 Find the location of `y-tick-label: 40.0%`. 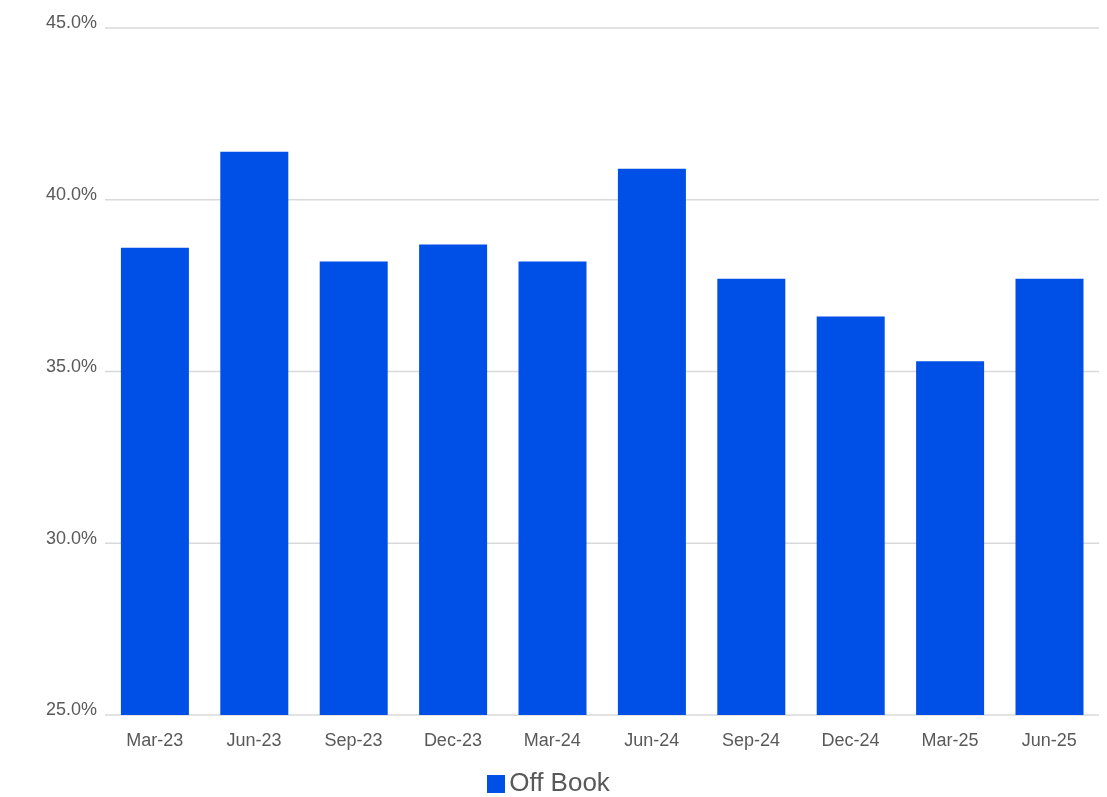

y-tick-label: 40.0% is located at coordinates (71, 194).